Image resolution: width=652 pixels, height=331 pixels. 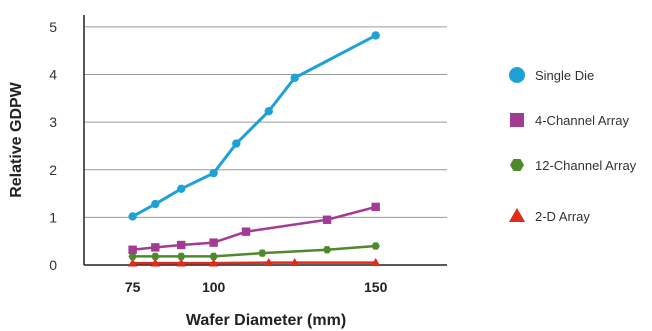 I want to click on legend-item: 2-D Array, so click(x=549, y=215).